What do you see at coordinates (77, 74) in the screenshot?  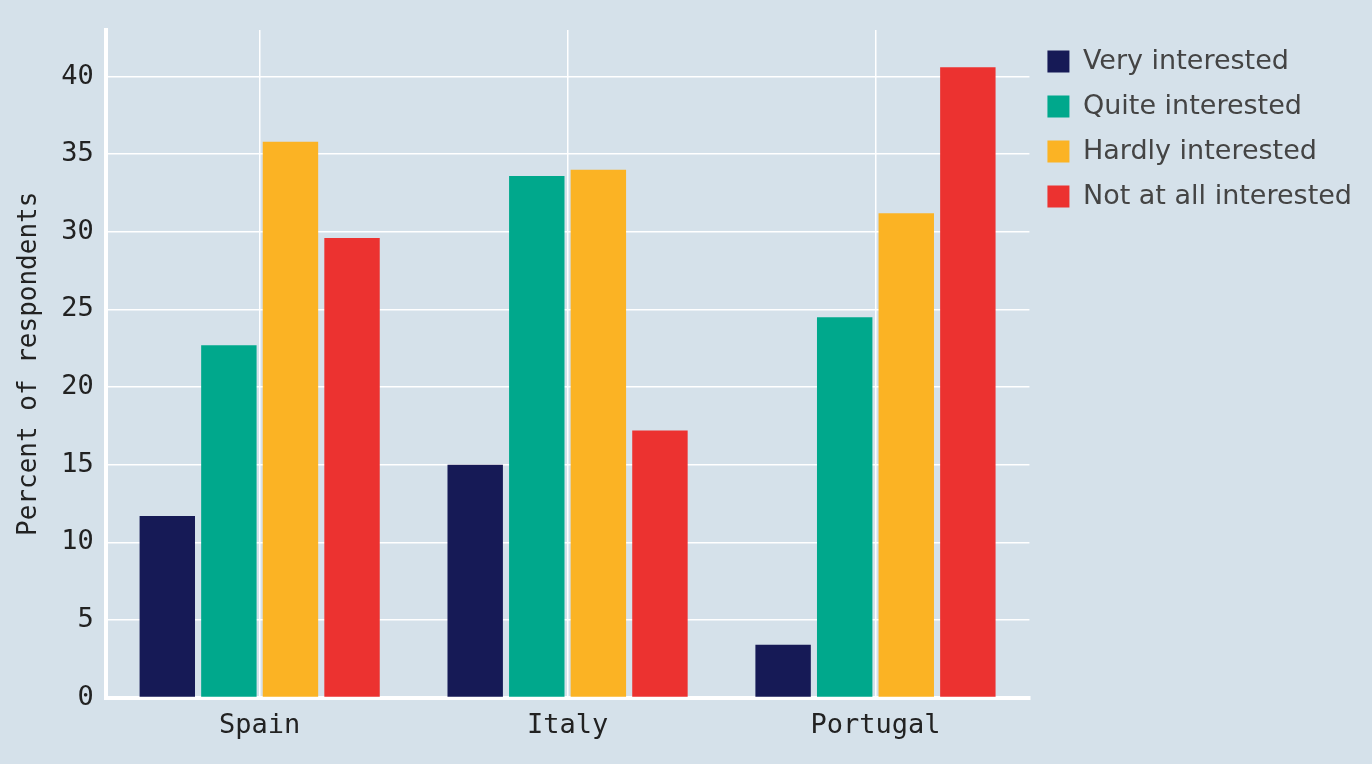 I see `y-tick-label: 40` at bounding box center [77, 74].